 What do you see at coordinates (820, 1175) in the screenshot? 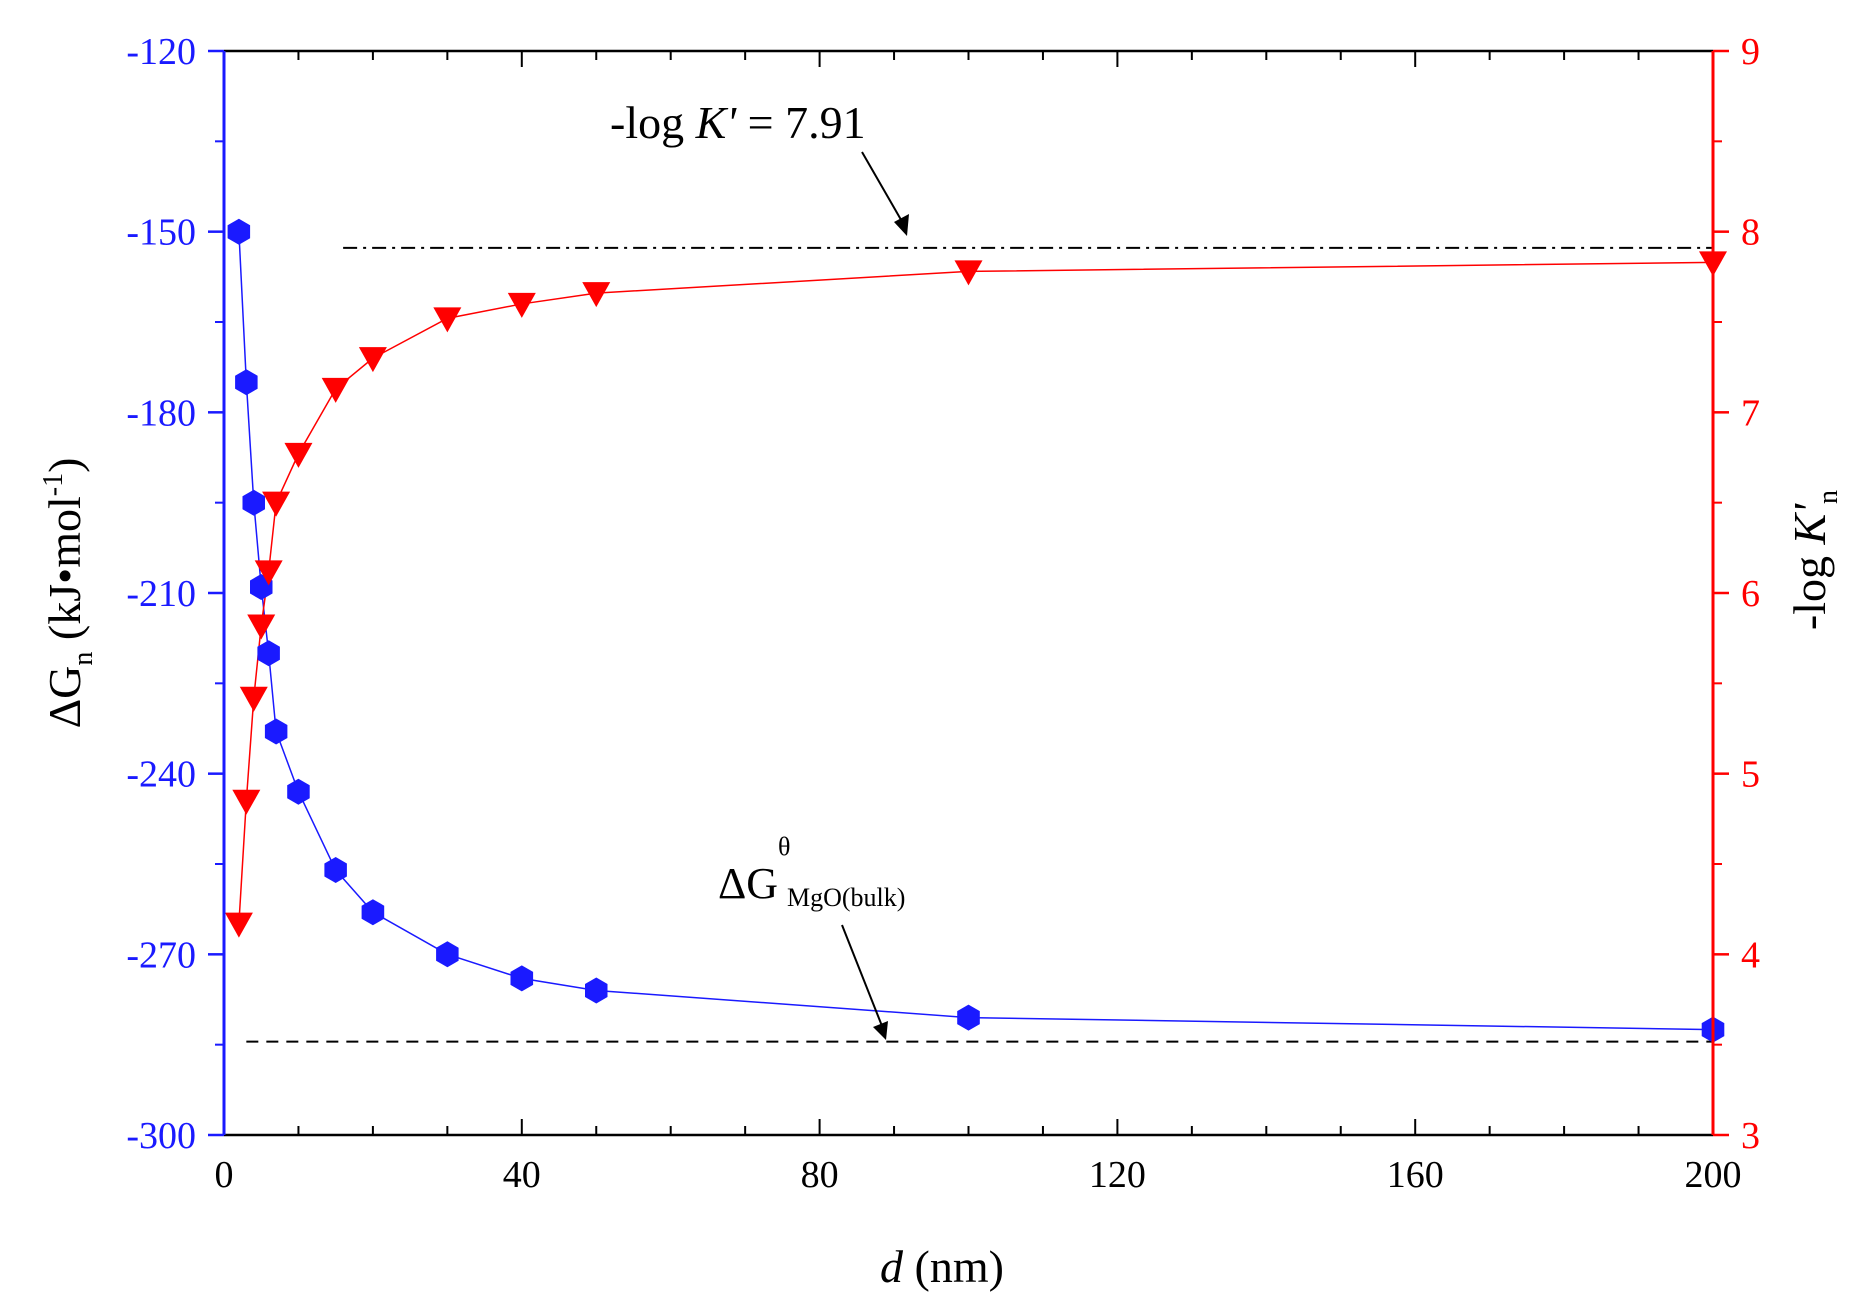
I see `x-tick-label: 80` at bounding box center [820, 1175].